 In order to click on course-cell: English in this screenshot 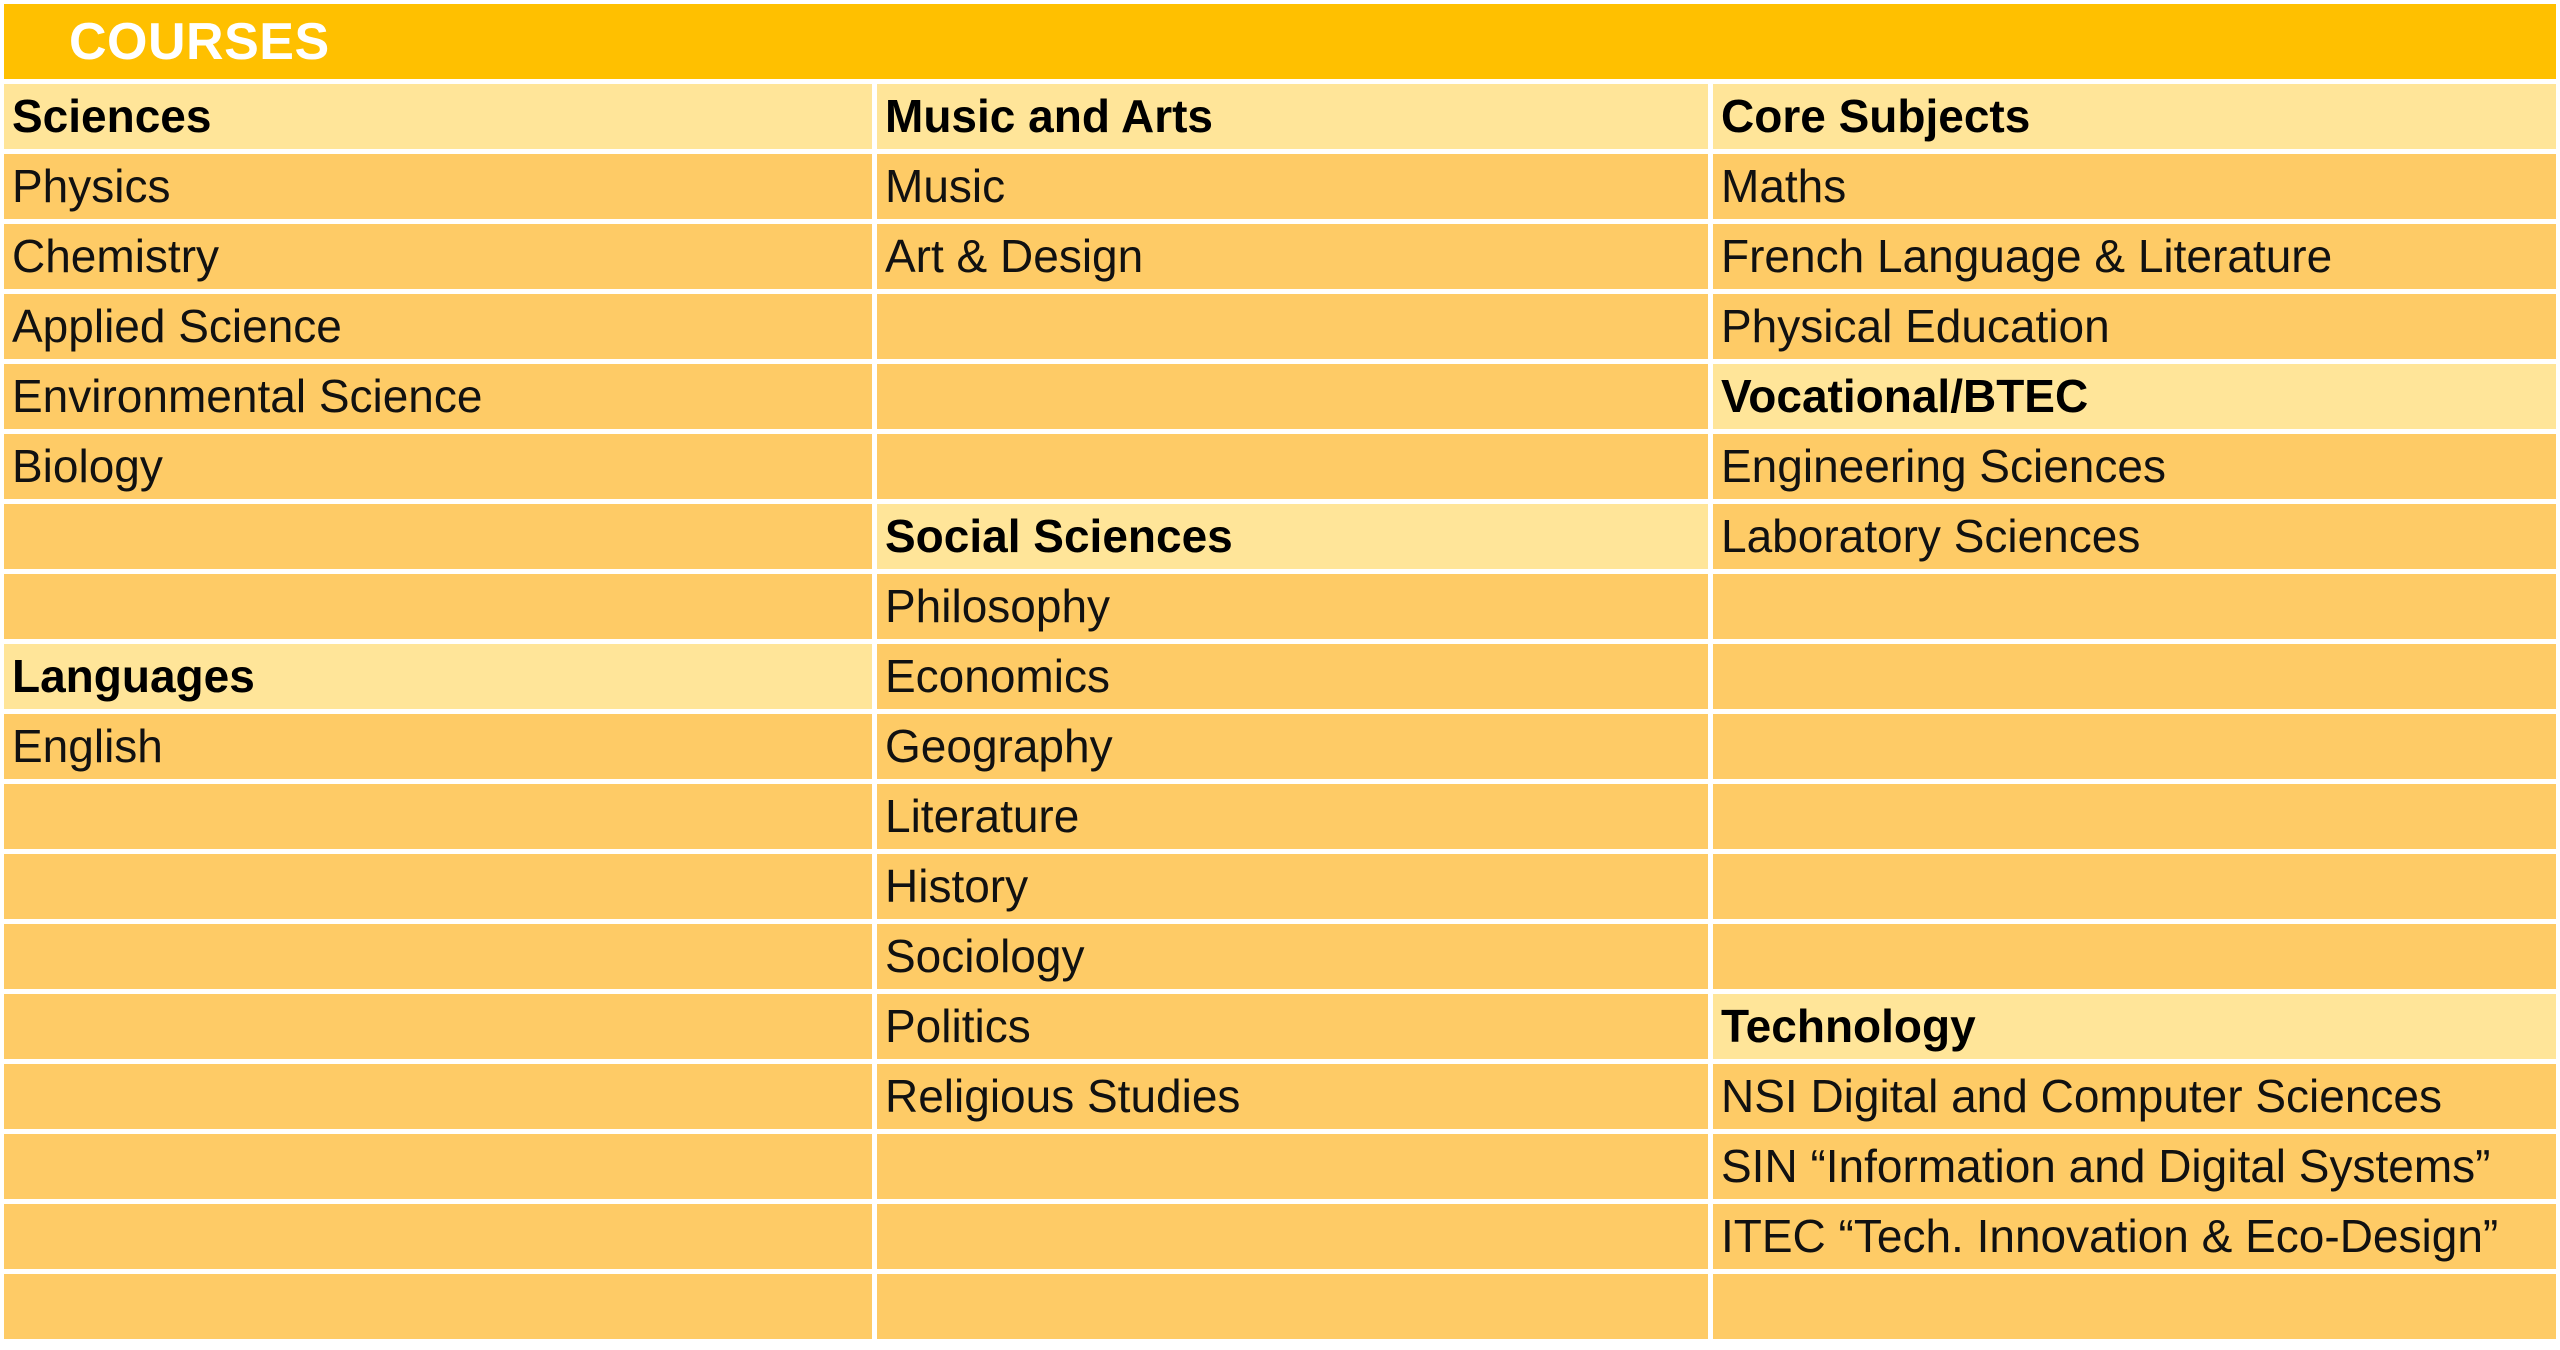, I will do `click(440, 749)`.